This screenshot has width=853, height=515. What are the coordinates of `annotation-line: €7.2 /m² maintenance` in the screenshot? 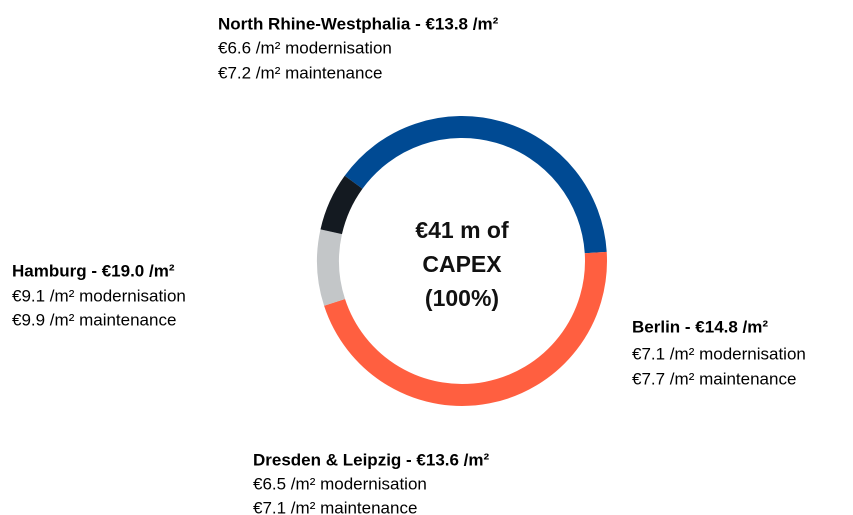 It's located at (300, 72).